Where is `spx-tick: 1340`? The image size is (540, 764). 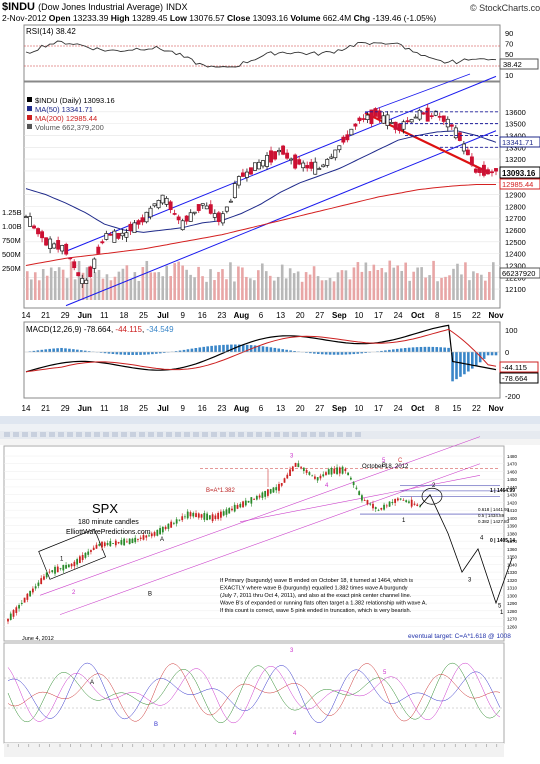
spx-tick: 1340 is located at coordinates (512, 564).